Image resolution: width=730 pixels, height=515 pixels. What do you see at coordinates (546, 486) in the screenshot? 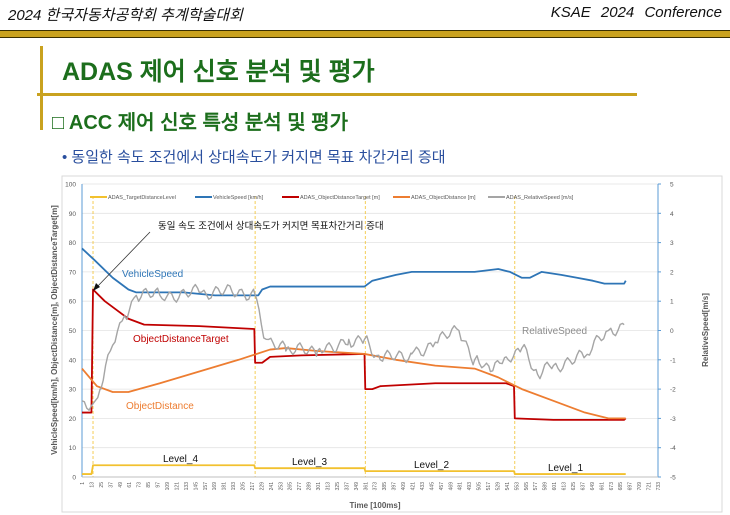
I see `x-tick-label: 589` at bounding box center [546, 486].